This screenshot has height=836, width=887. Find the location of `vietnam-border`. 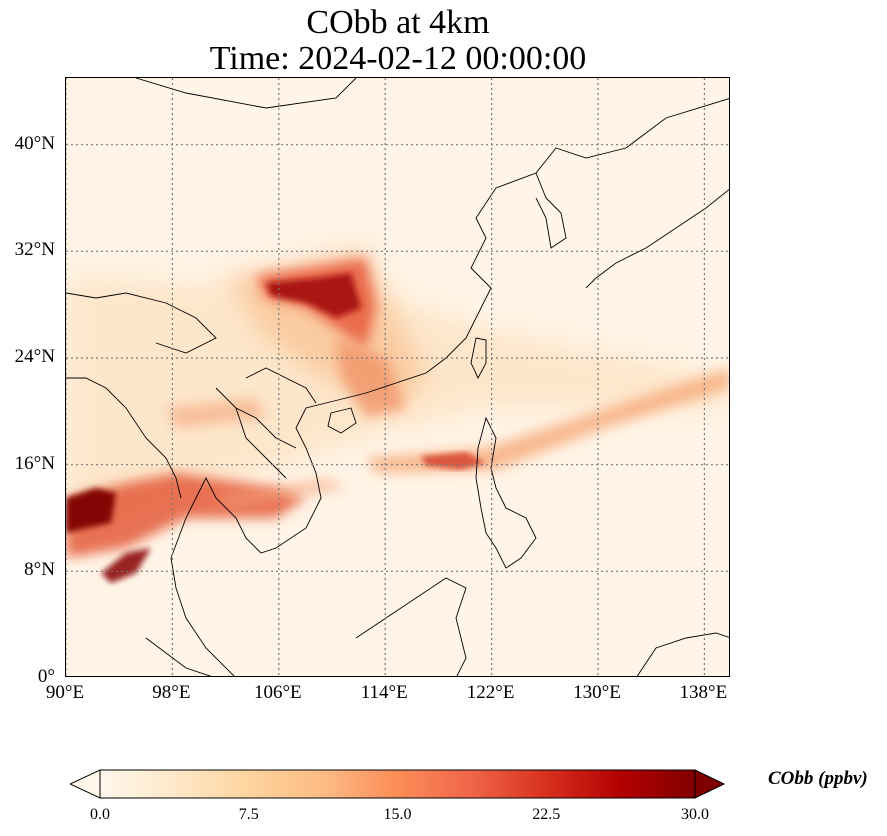

vietnam-border is located at coordinates (276, 408).